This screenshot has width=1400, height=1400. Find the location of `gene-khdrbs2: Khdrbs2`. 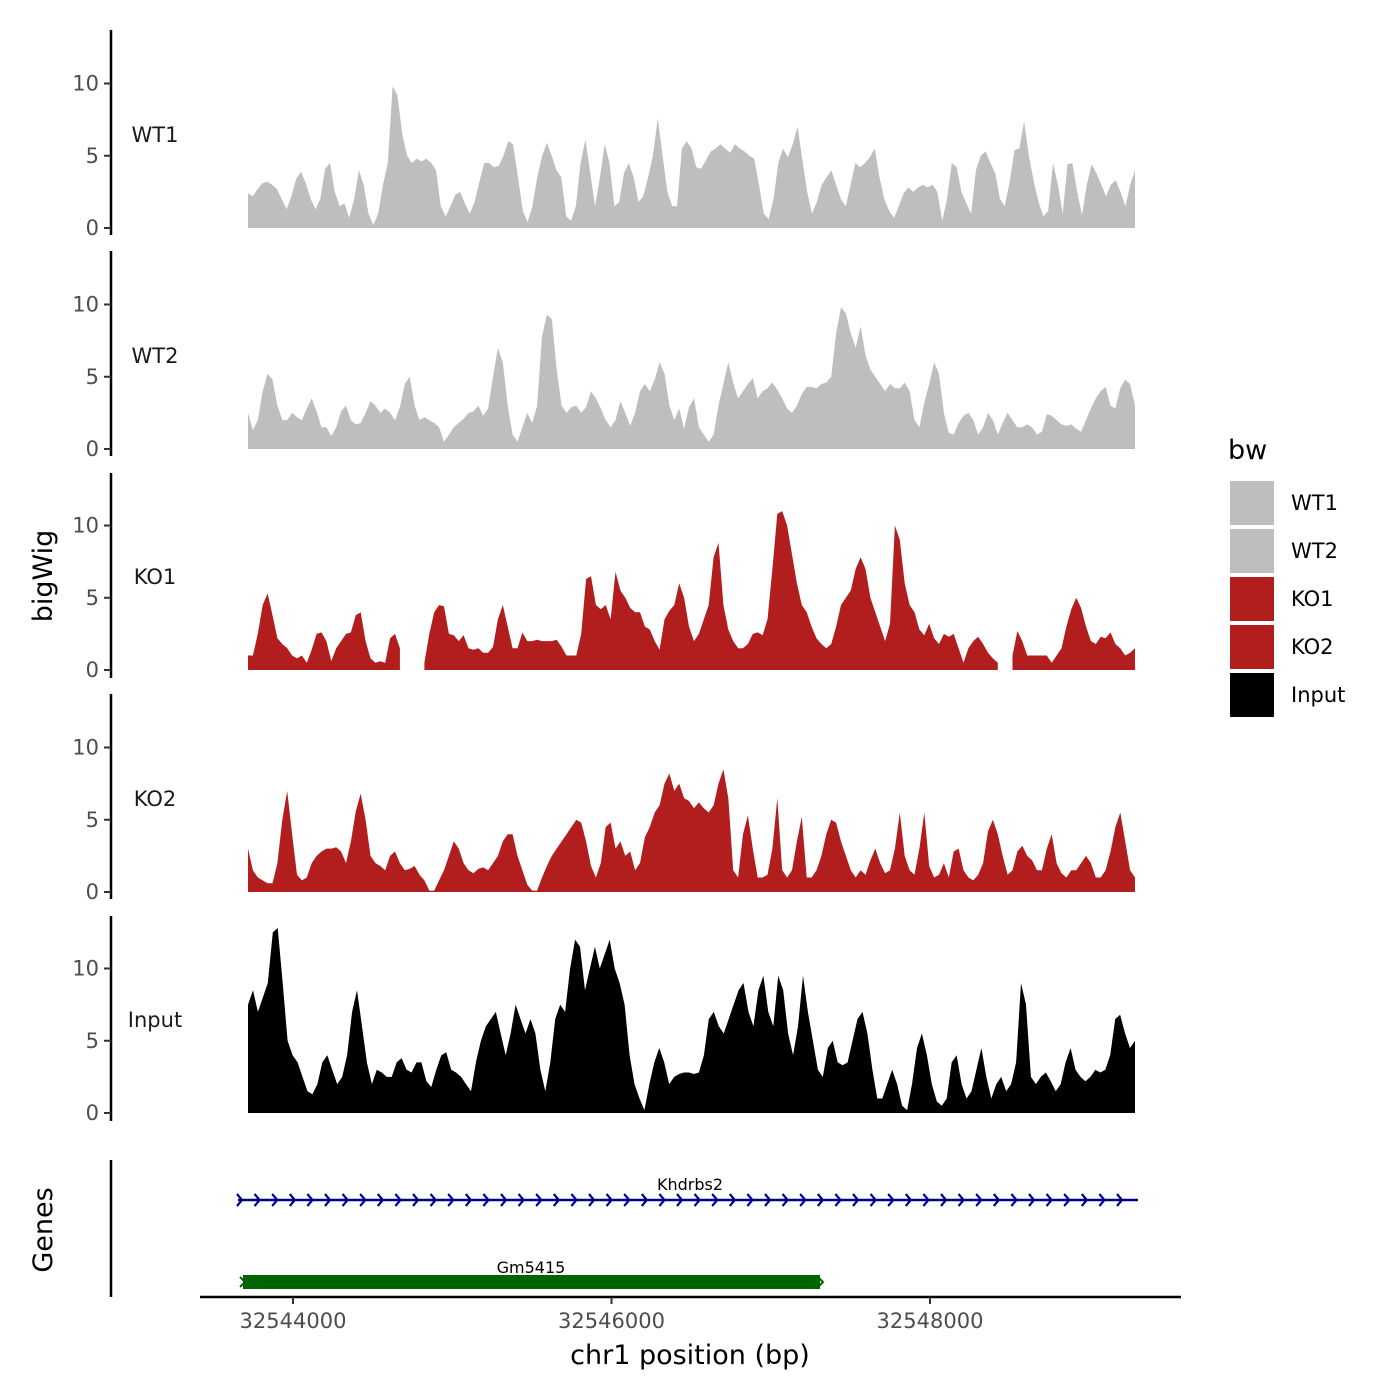

gene-khdrbs2: Khdrbs2 is located at coordinates (687, 1191).